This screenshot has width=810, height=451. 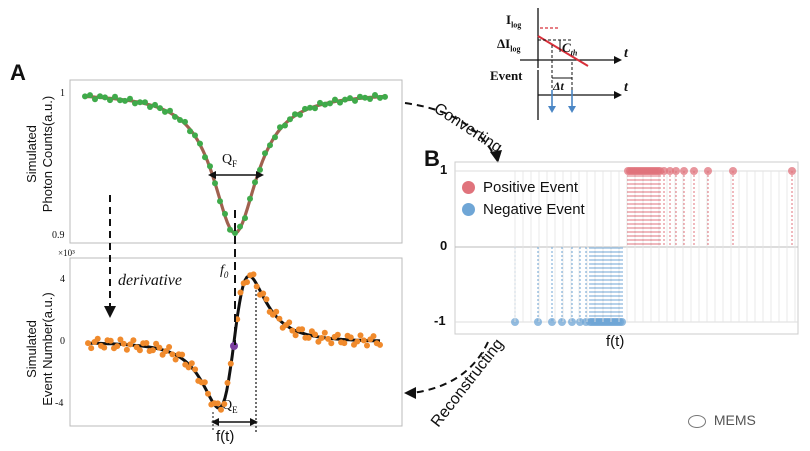 I want to click on panel-a-letter: A, so click(x=18, y=72).